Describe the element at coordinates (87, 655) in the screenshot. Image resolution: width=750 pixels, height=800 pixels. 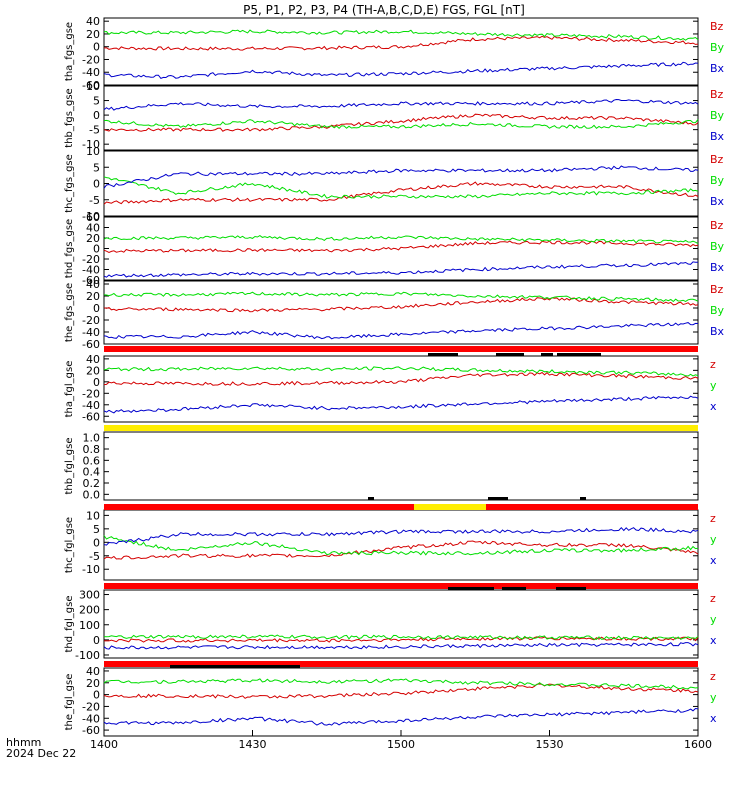
I see `y-tick-label: -100` at that location.